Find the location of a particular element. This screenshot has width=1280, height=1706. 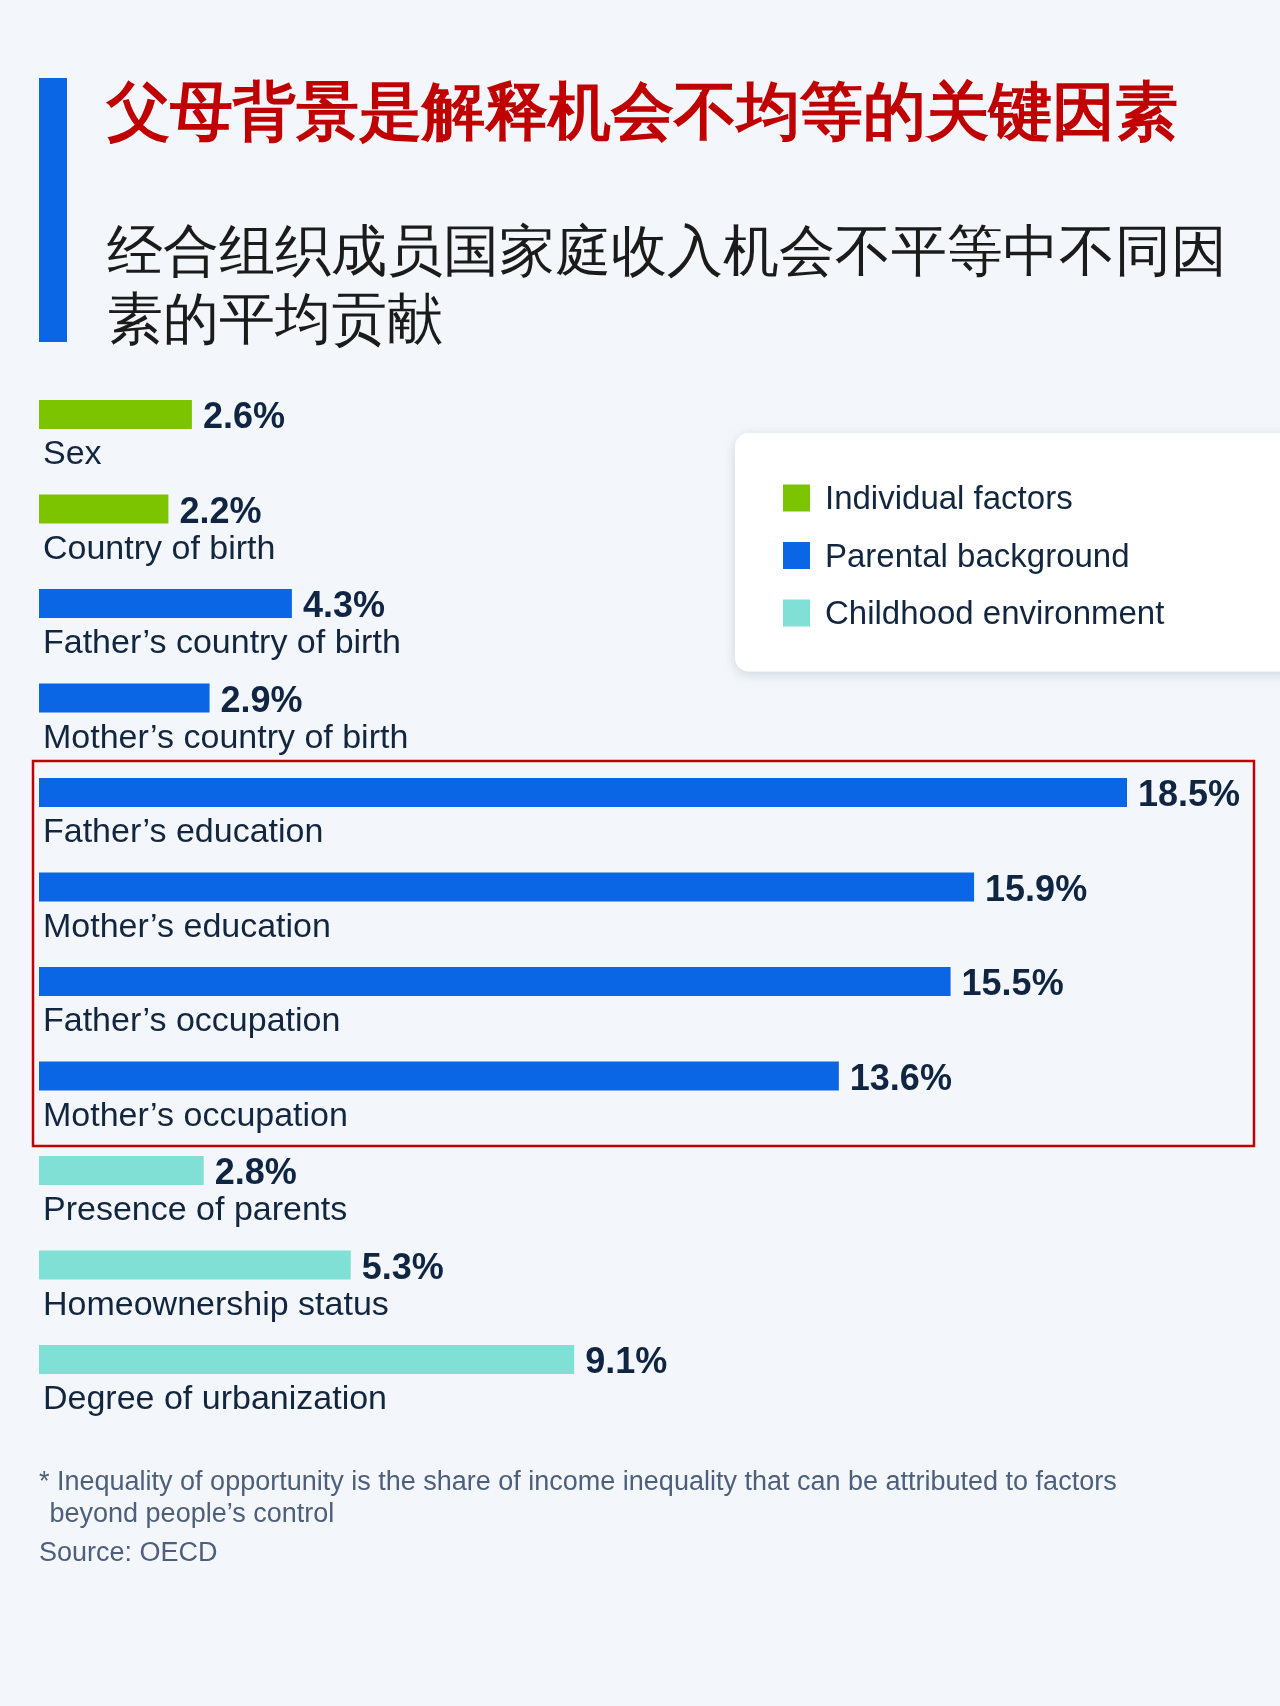

data-label: 4.3% is located at coordinates (343, 604).